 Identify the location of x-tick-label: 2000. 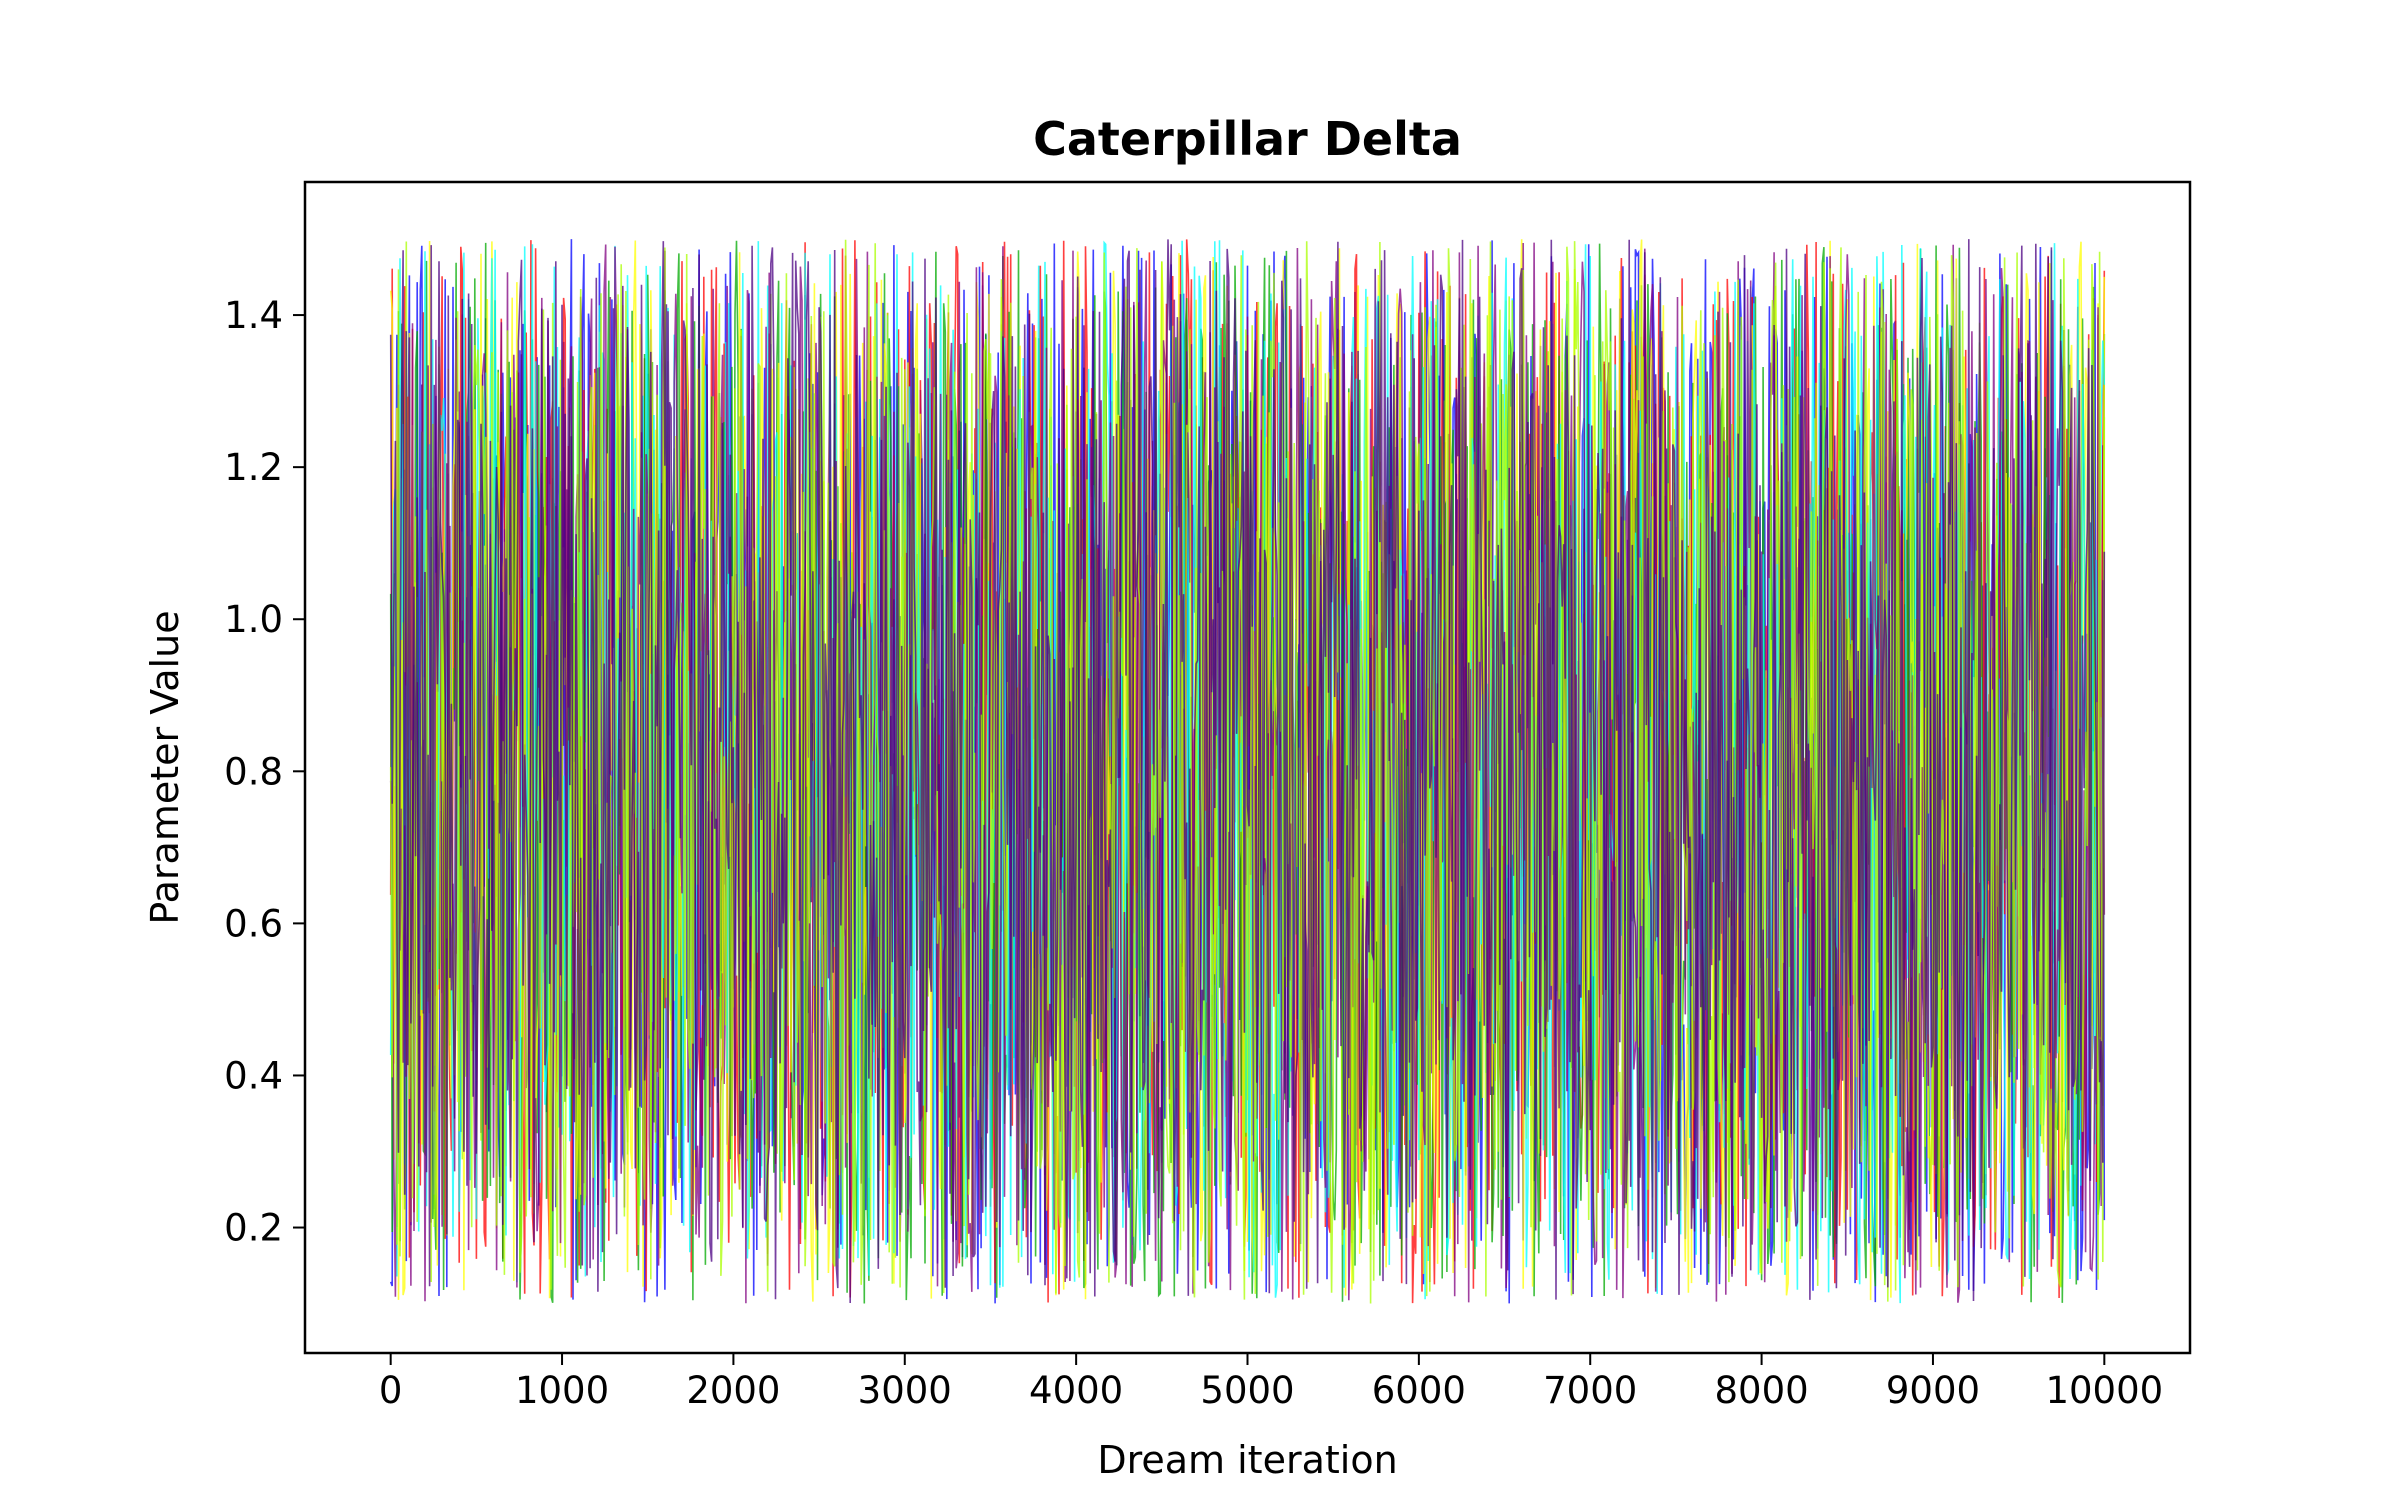
(733, 1390).